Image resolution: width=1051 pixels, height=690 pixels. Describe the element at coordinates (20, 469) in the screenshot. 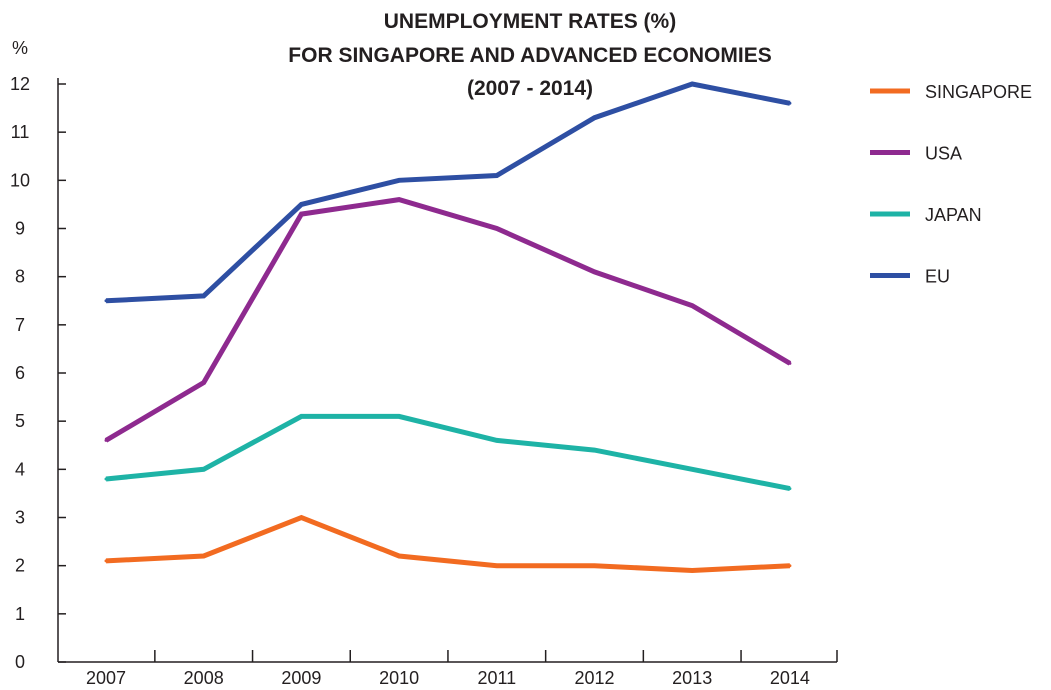

I see `y-tick-label: 4` at that location.